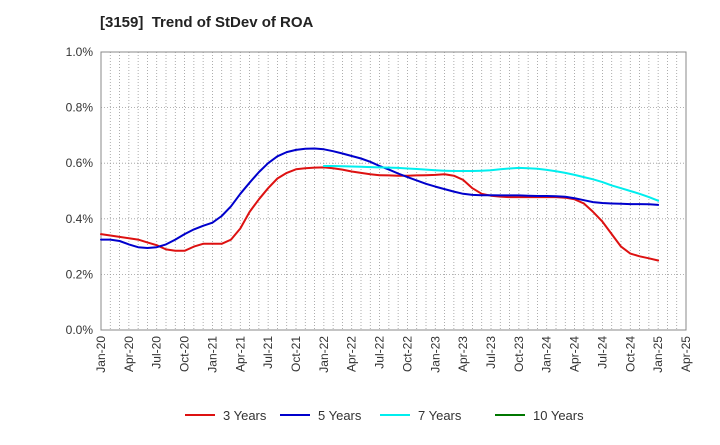  I want to click on x-tick-label: Oct-24, so click(630, 354).